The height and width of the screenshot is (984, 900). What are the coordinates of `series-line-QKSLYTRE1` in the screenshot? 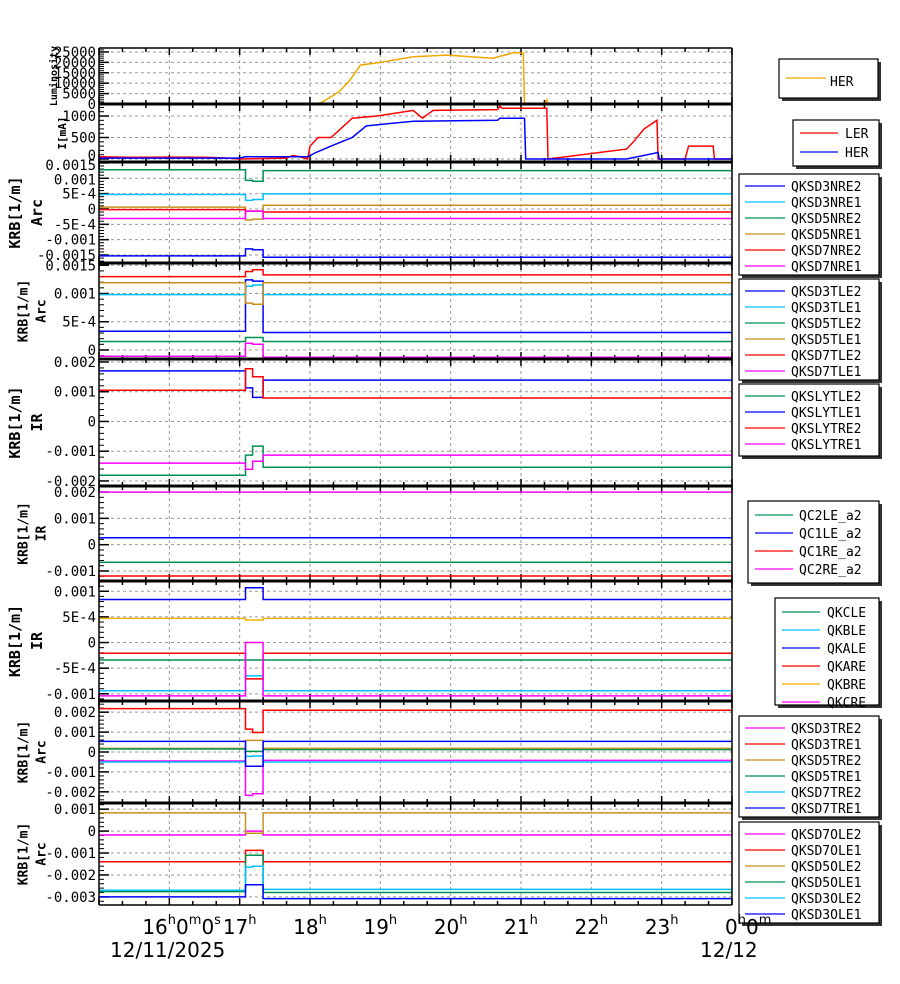 It's located at (415, 462).